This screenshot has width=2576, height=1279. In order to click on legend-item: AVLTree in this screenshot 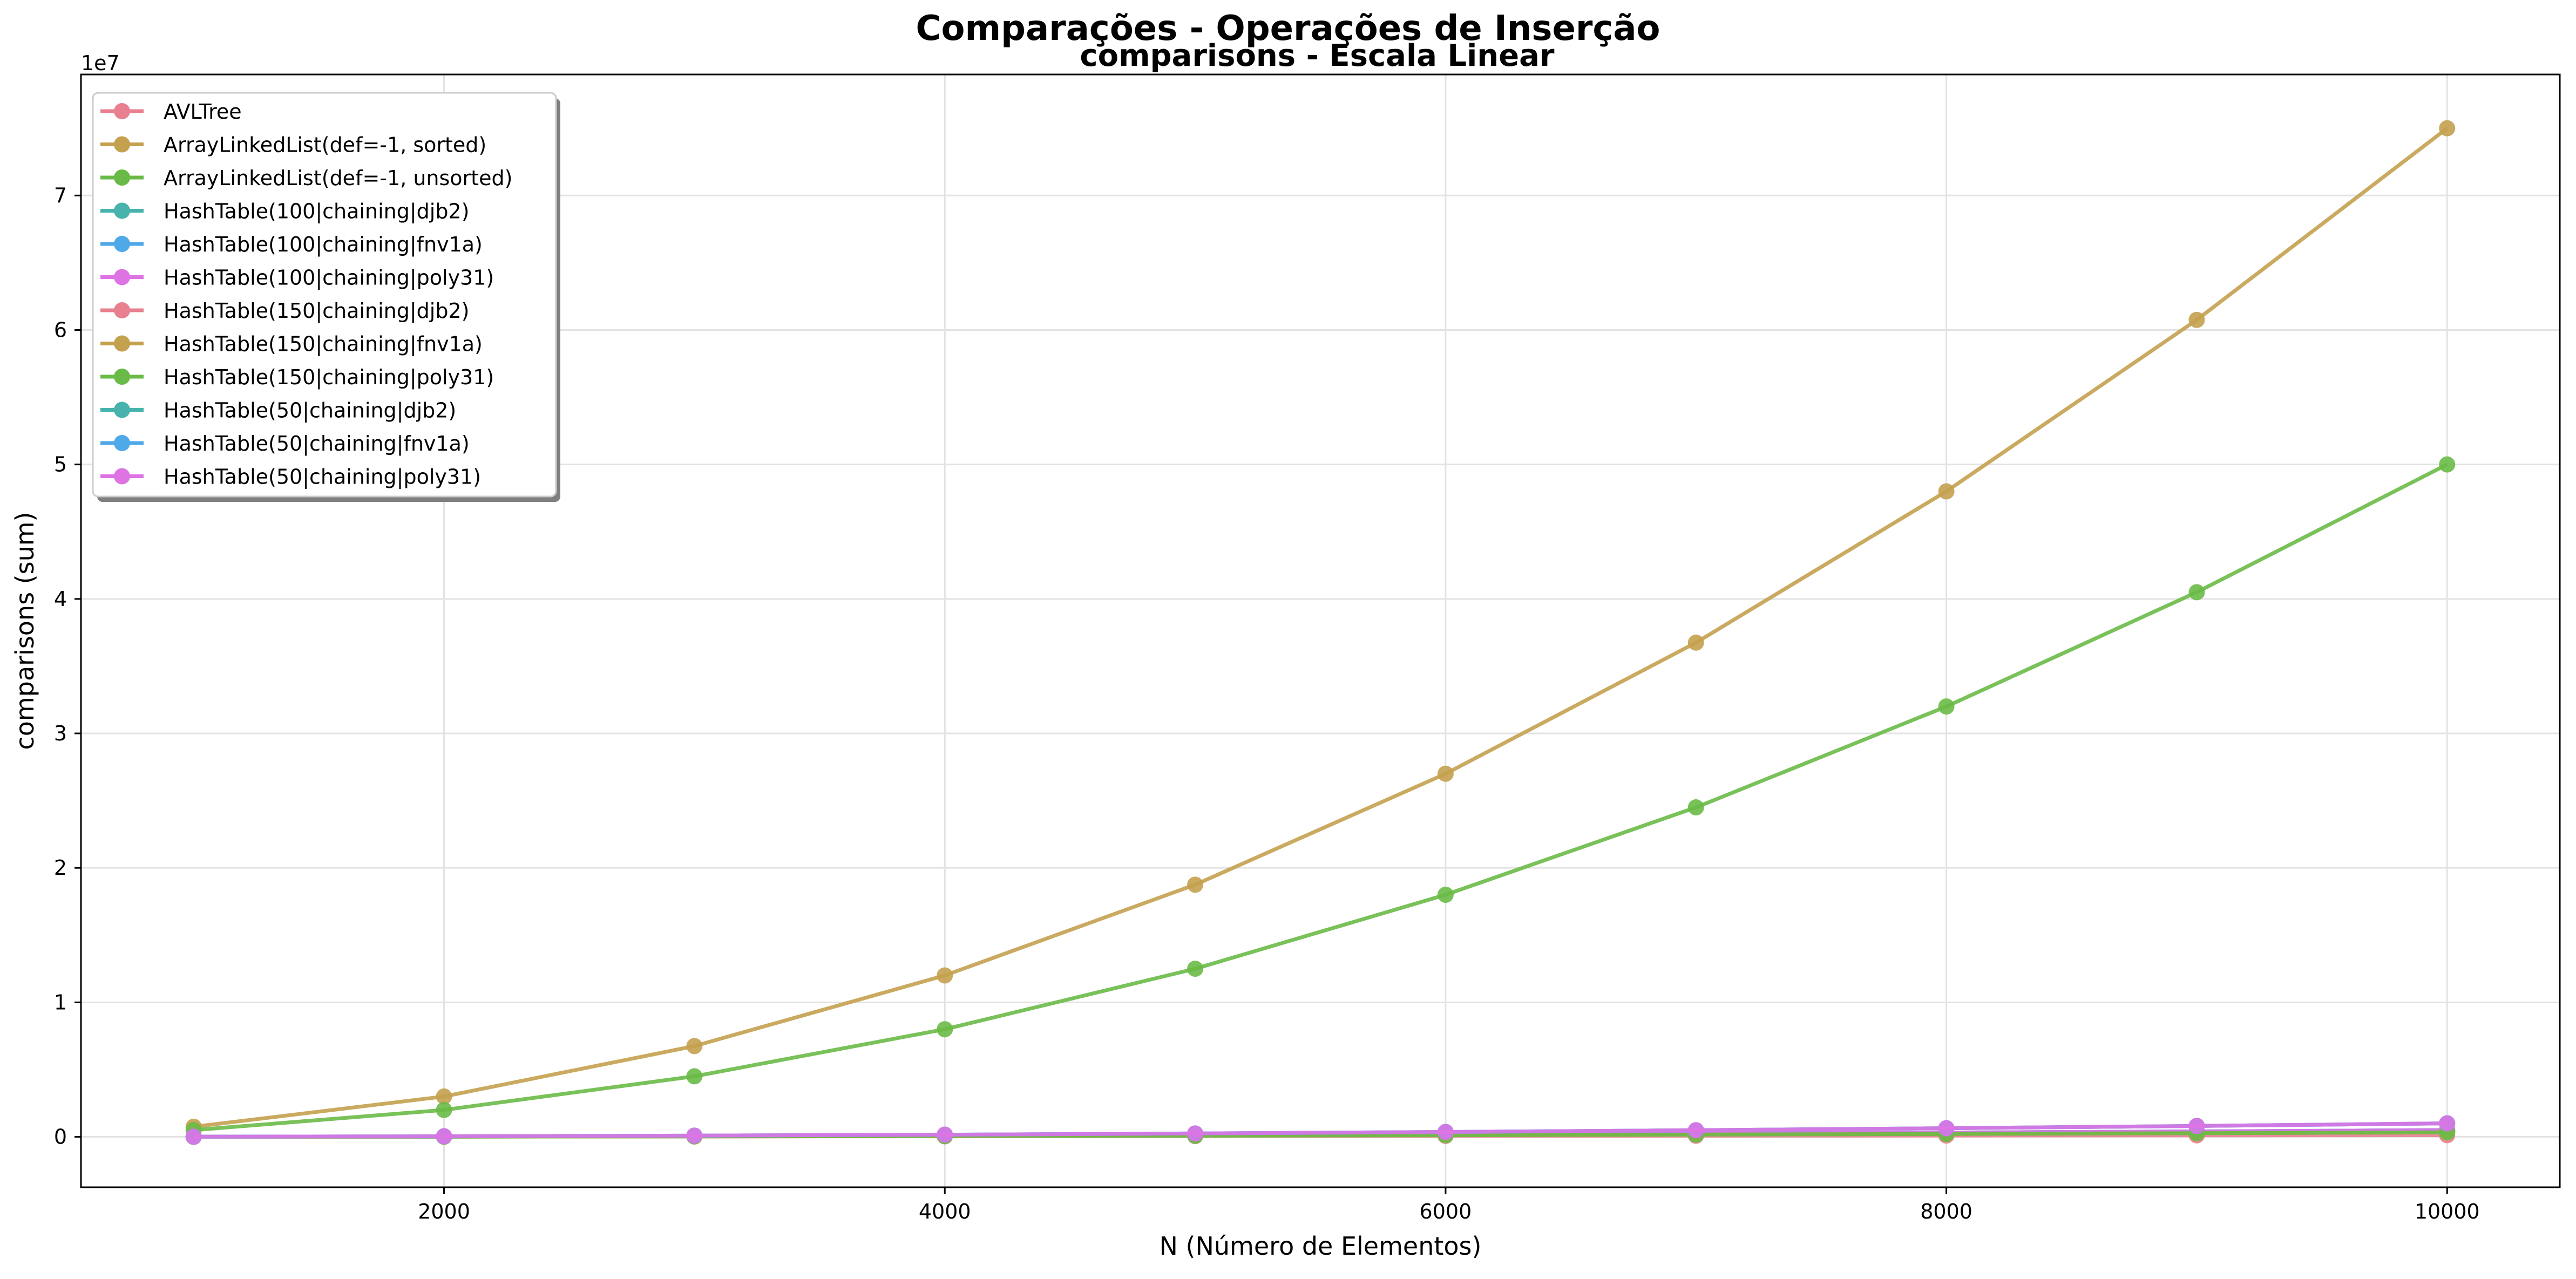, I will do `click(171, 112)`.